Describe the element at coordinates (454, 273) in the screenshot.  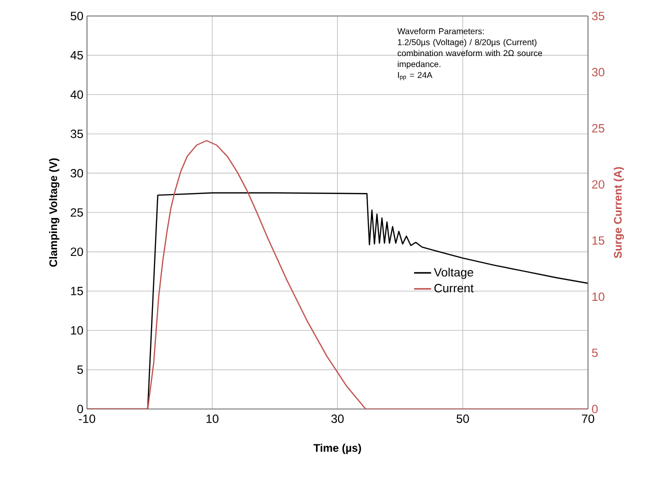
I see `legend-label: Voltage` at that location.